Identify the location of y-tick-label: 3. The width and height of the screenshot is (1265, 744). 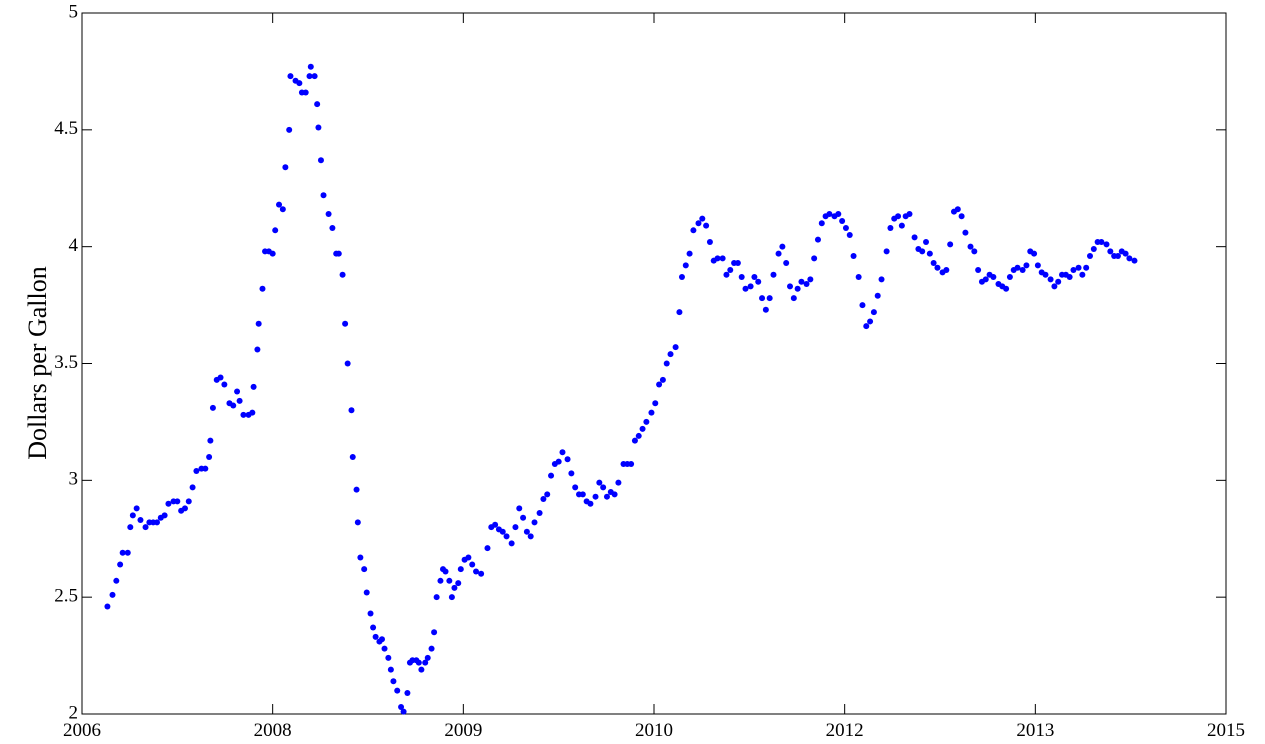
(74, 479).